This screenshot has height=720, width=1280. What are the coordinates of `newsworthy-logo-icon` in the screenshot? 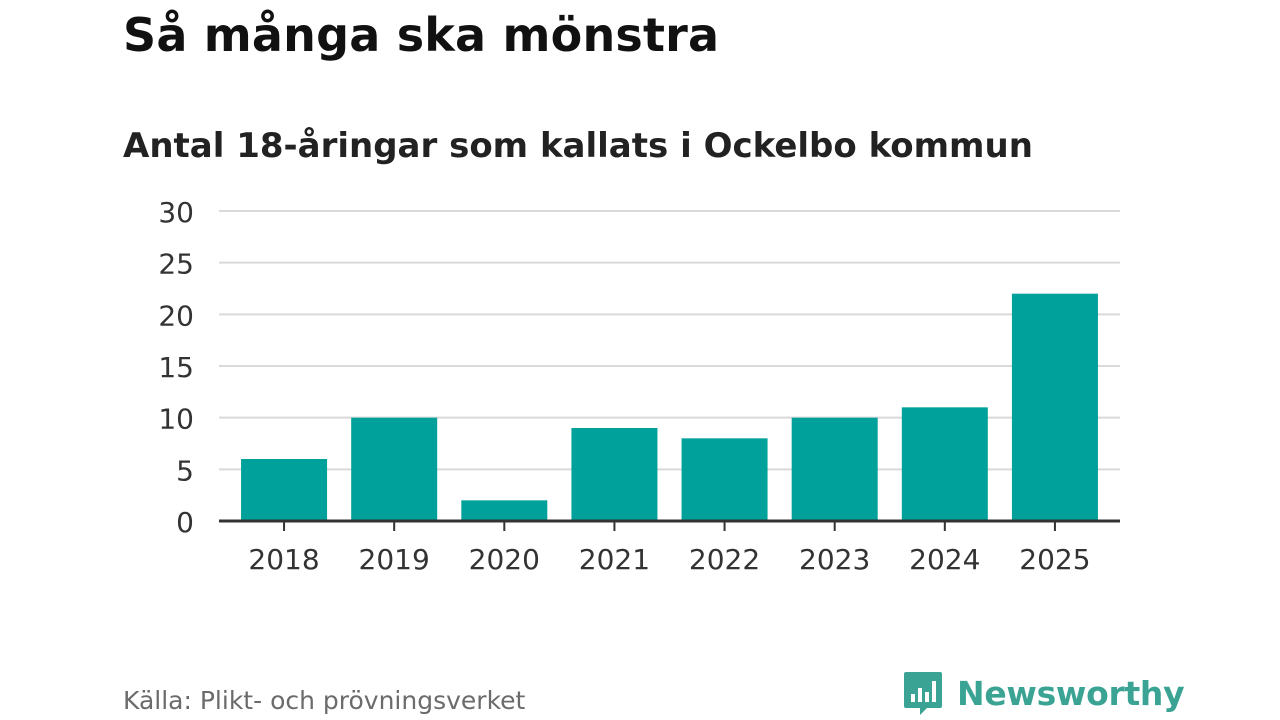 It's located at (923, 693).